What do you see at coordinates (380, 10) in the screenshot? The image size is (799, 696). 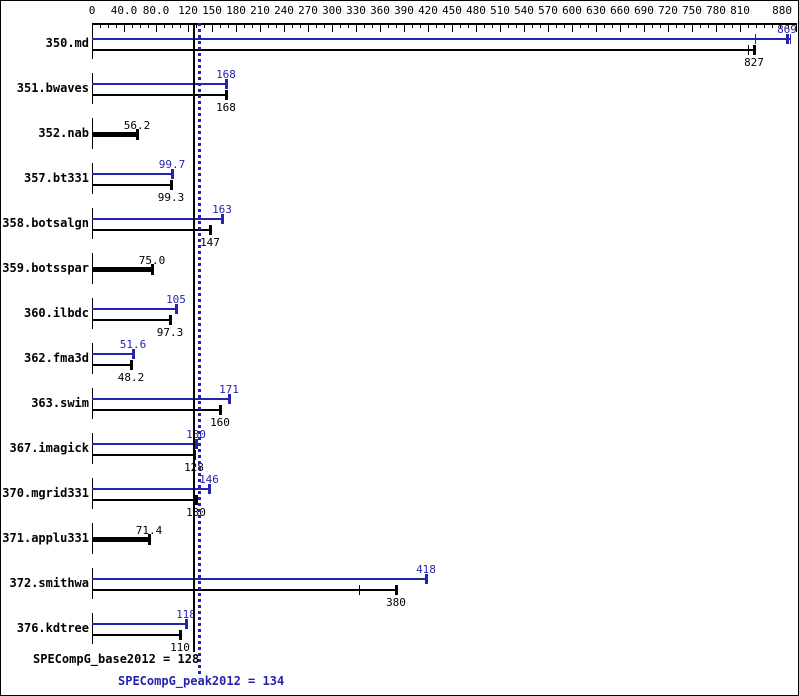 I see `axis-tick-label: 360` at bounding box center [380, 10].